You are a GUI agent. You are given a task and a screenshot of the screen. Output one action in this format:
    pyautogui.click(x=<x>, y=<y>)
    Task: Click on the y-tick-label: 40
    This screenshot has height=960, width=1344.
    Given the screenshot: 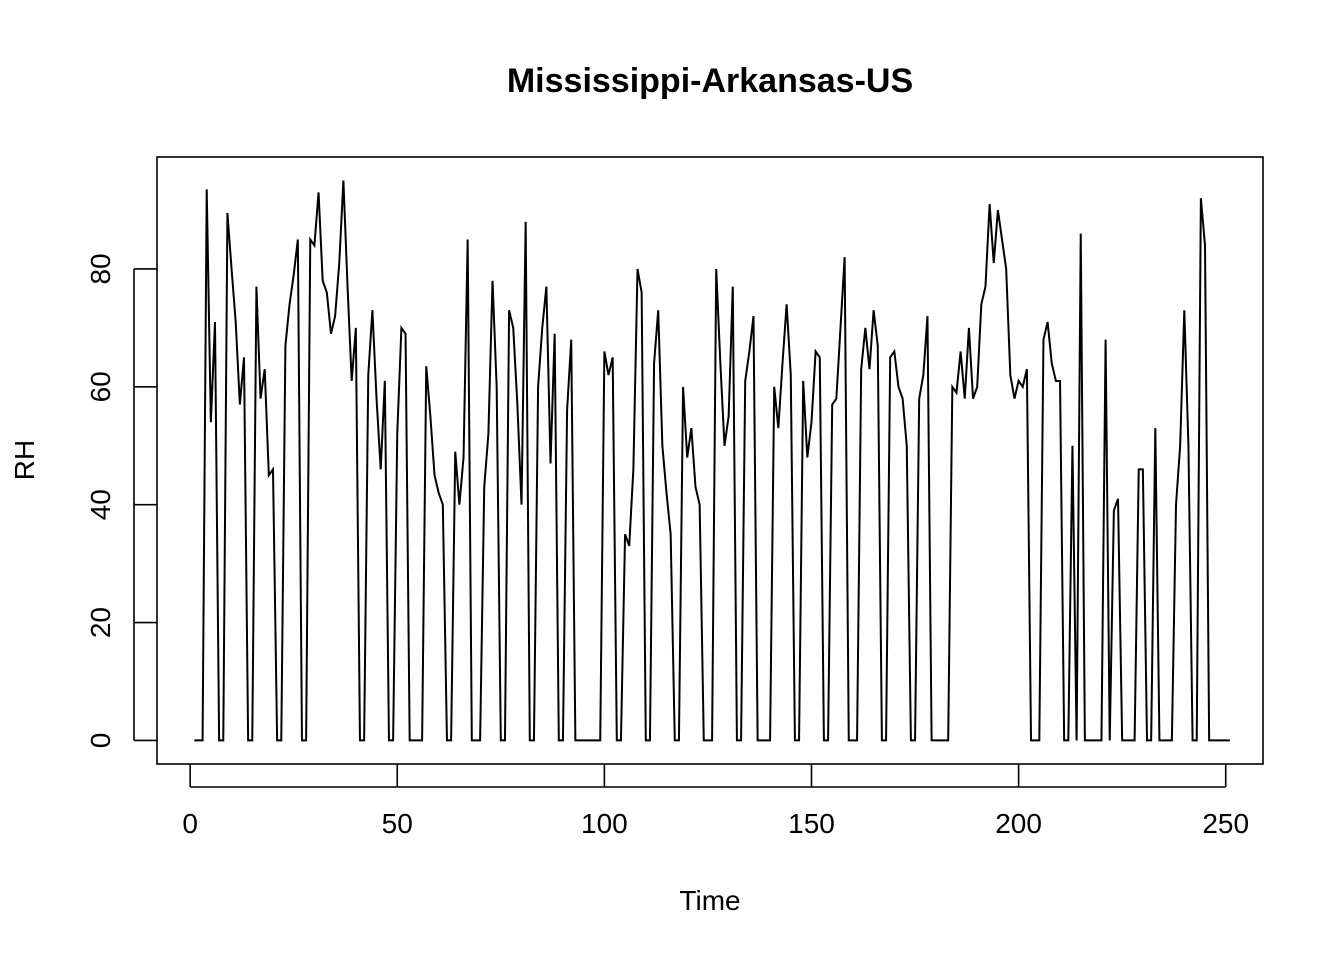 What is the action you would take?
    pyautogui.click(x=100, y=504)
    